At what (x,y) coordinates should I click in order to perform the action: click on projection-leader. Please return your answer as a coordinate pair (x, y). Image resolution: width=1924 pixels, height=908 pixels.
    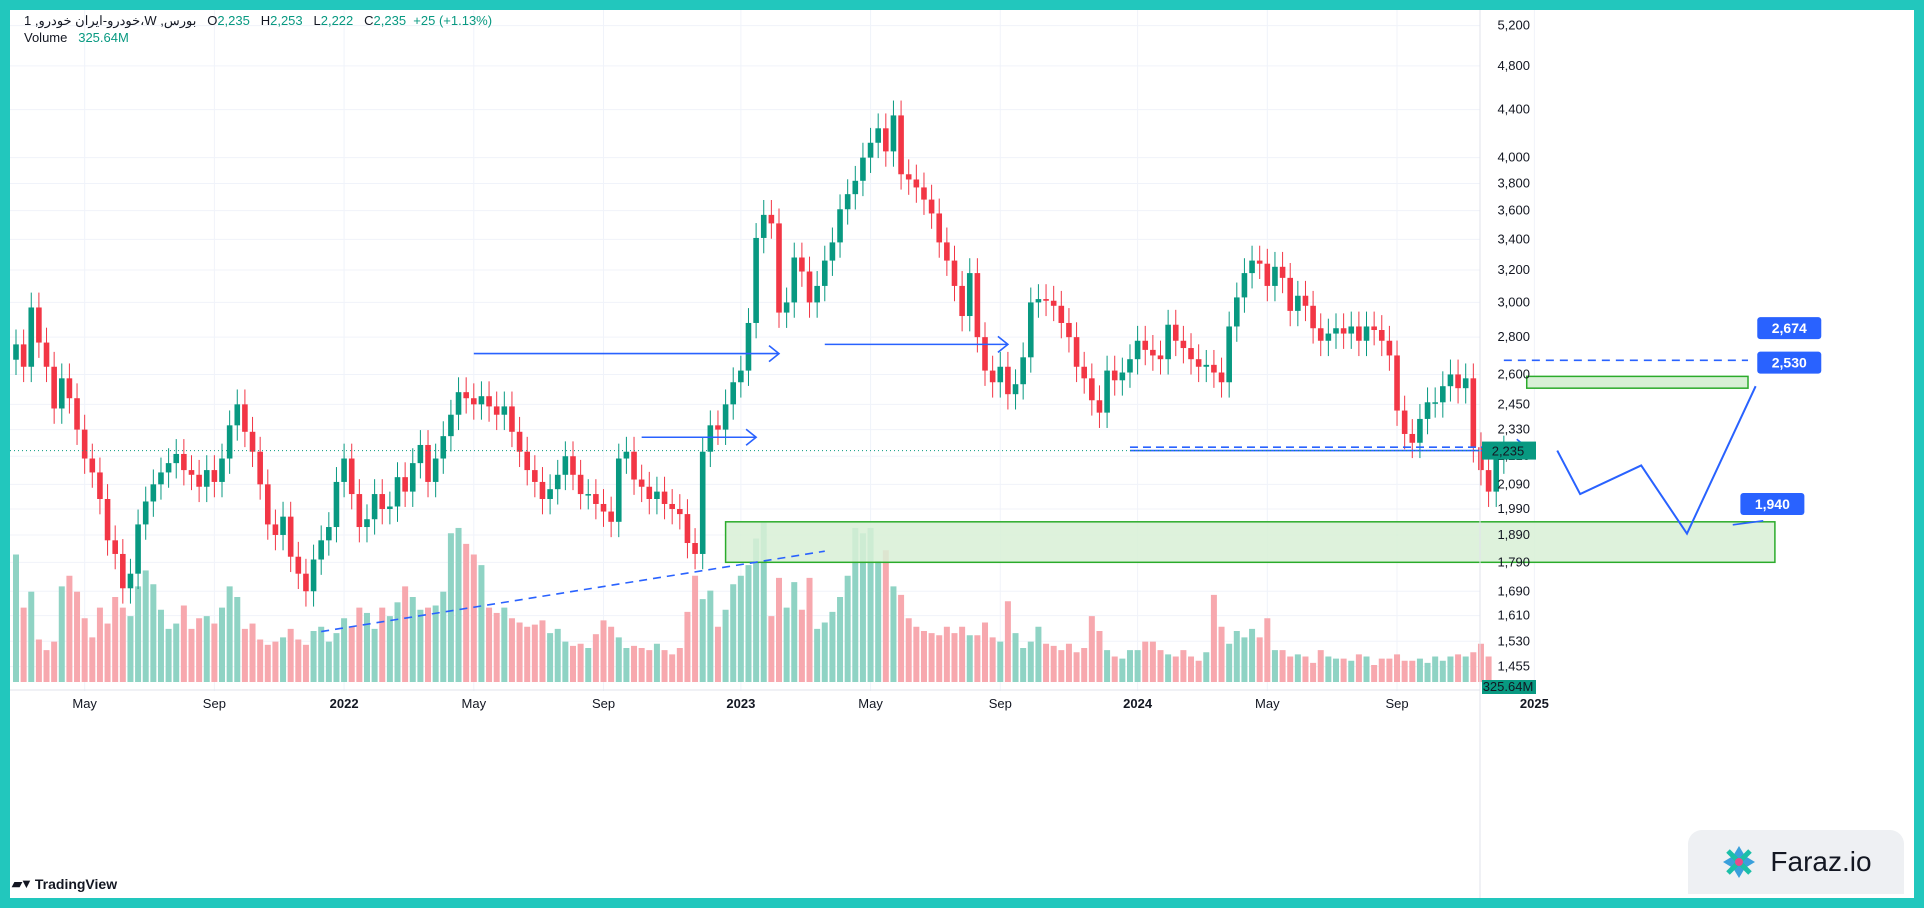
    Looking at the image, I should click on (1748, 522).